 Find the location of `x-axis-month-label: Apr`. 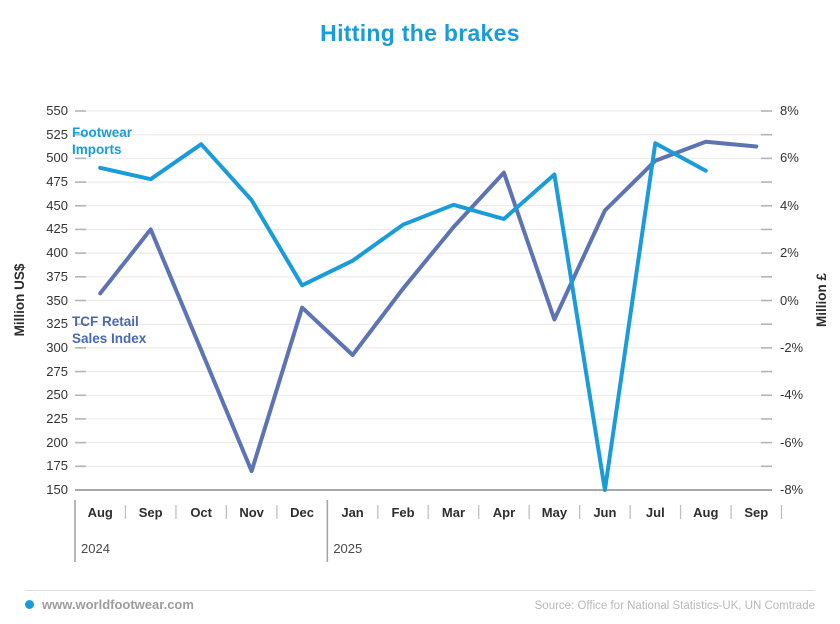

x-axis-month-label: Apr is located at coordinates (504, 512).